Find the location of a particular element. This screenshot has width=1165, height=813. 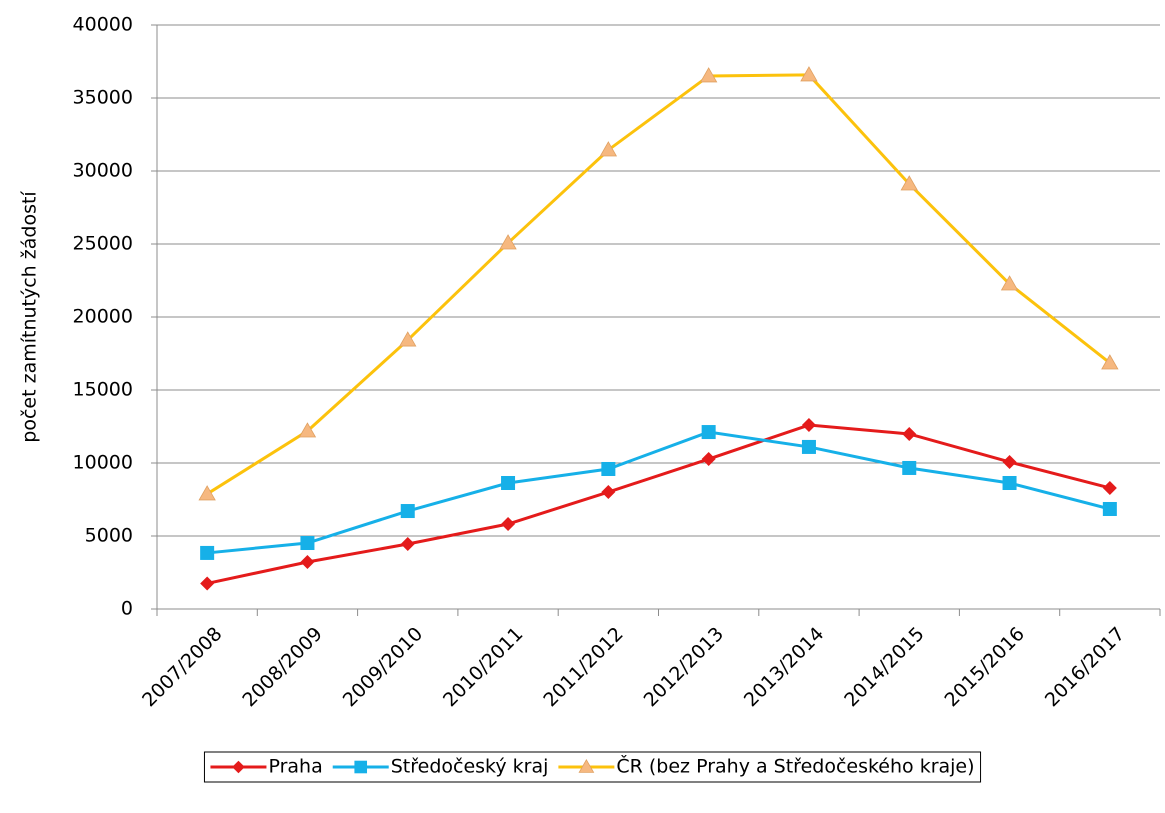

y-tick-label: 25000 is located at coordinates (103, 244).